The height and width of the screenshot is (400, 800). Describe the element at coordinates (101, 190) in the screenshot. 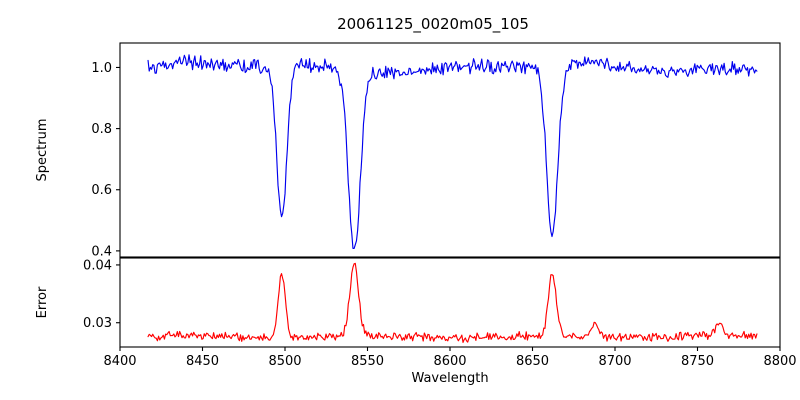

I see `y-tick-label: 0.6` at that location.